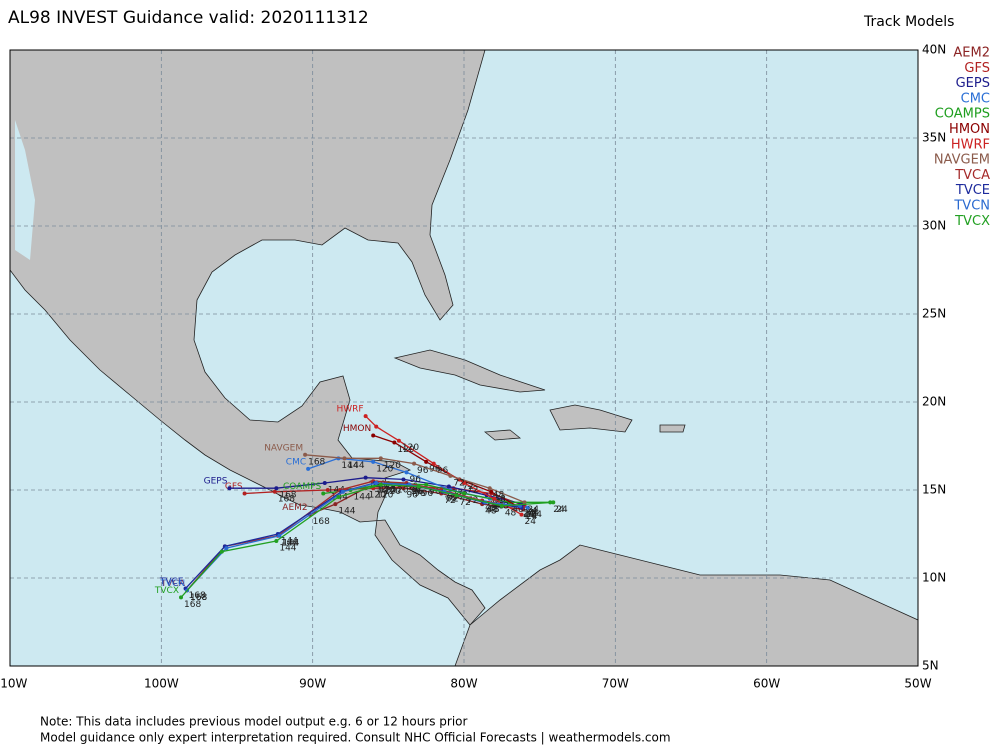 The width and height of the screenshot is (1000, 750). I want to click on jamaica, so click(502, 435).